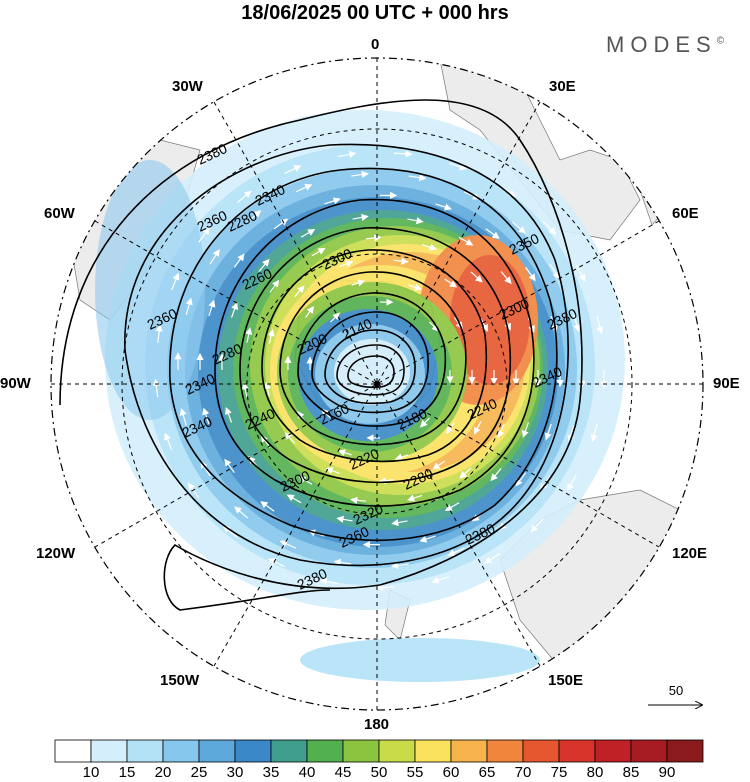 This screenshot has height=782, width=750. Describe the element at coordinates (523, 772) in the screenshot. I see `legend-tick-label: 70` at that location.